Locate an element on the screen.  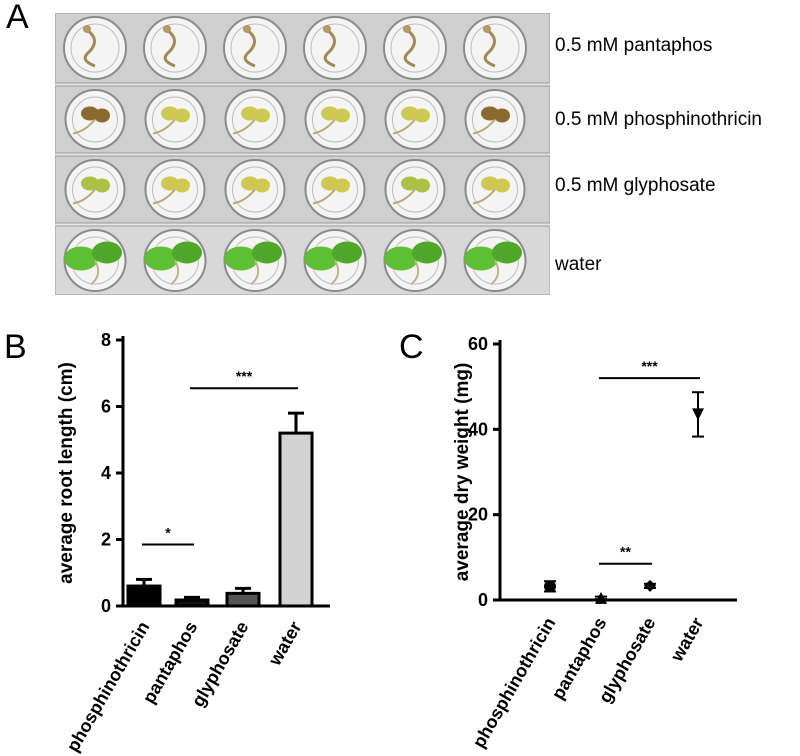
point-water is located at coordinates (698, 414).